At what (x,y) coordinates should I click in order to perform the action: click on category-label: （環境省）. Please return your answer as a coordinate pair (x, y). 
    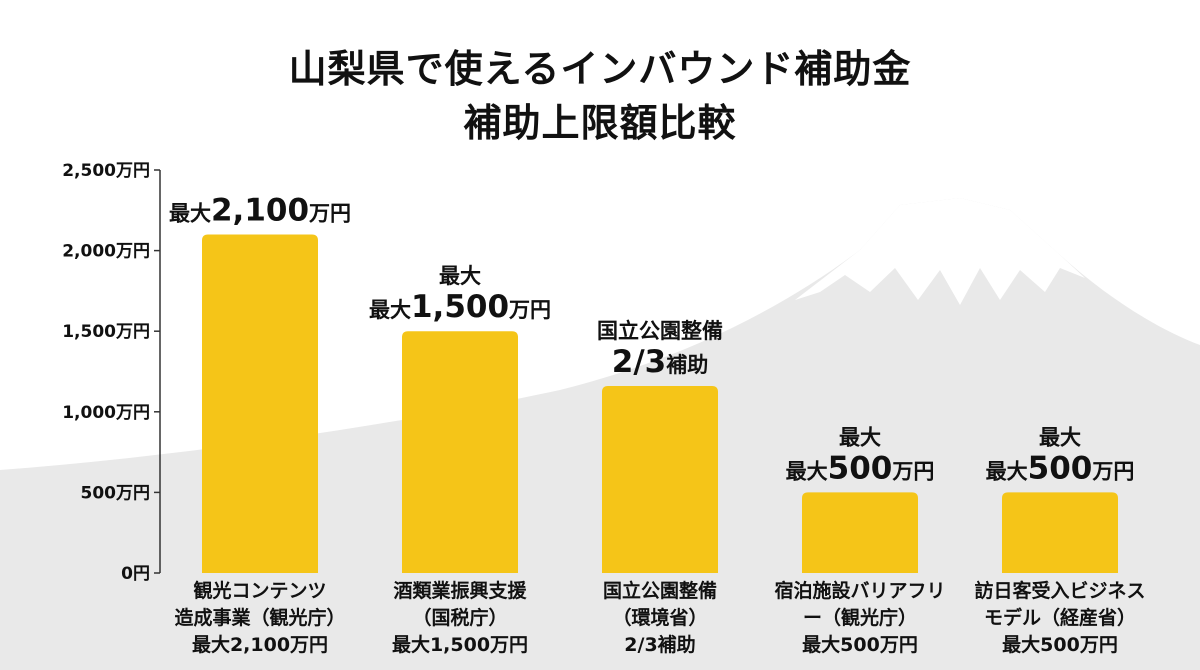
    Looking at the image, I should click on (659, 617).